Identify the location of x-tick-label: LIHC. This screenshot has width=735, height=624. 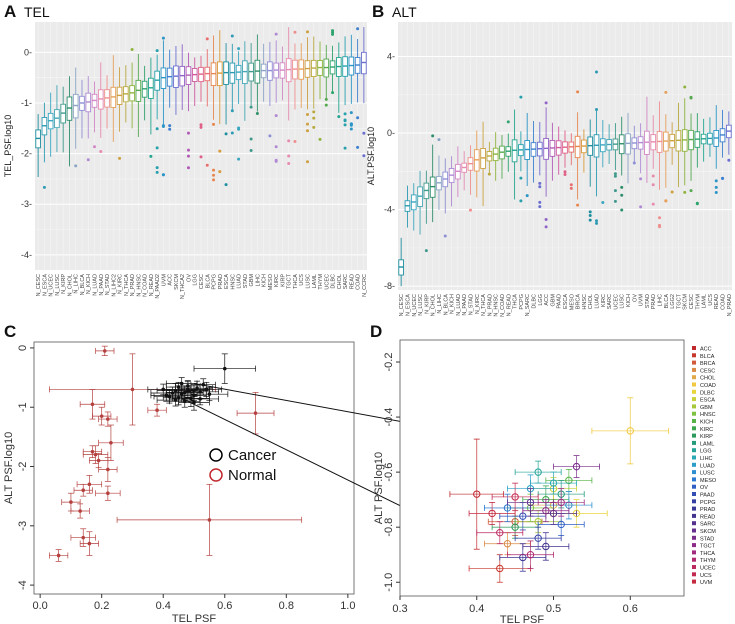
(661, 300).